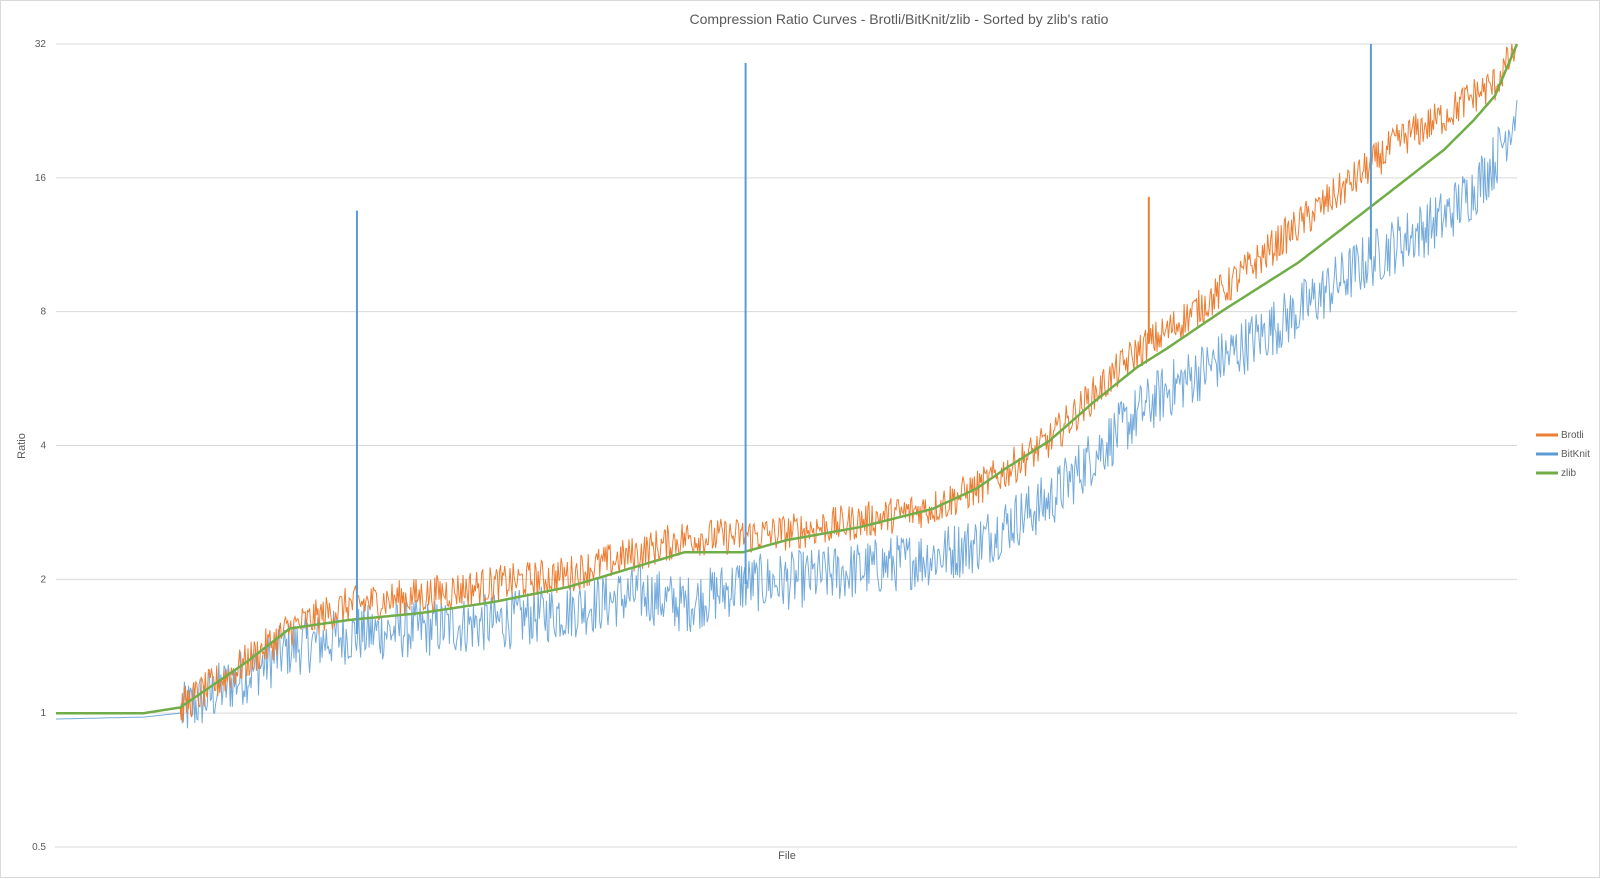 This screenshot has width=1600, height=879. I want to click on legend-label: BitKnit, so click(1575, 454).